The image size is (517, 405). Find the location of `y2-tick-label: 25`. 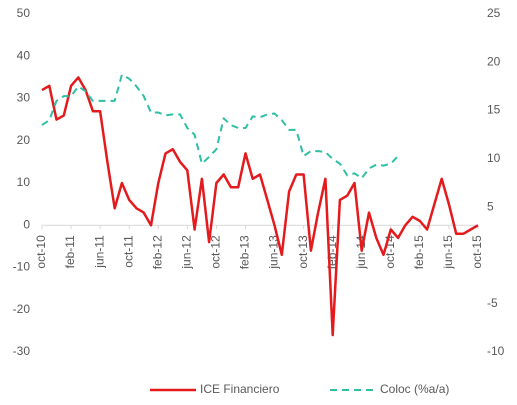

y2-tick-label: 25 is located at coordinates (494, 13).